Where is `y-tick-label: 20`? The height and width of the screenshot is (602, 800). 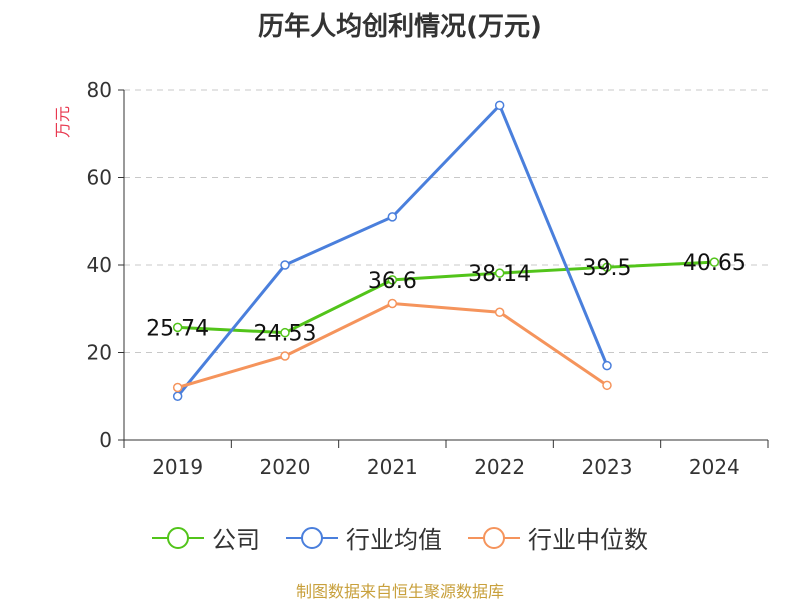
y-tick-label: 20 is located at coordinates (99, 353).